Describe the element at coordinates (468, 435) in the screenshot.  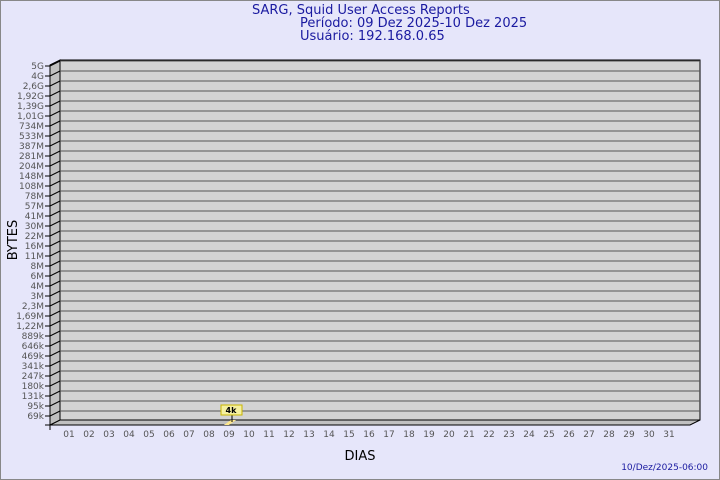
I see `x-tick-label: 21` at that location.